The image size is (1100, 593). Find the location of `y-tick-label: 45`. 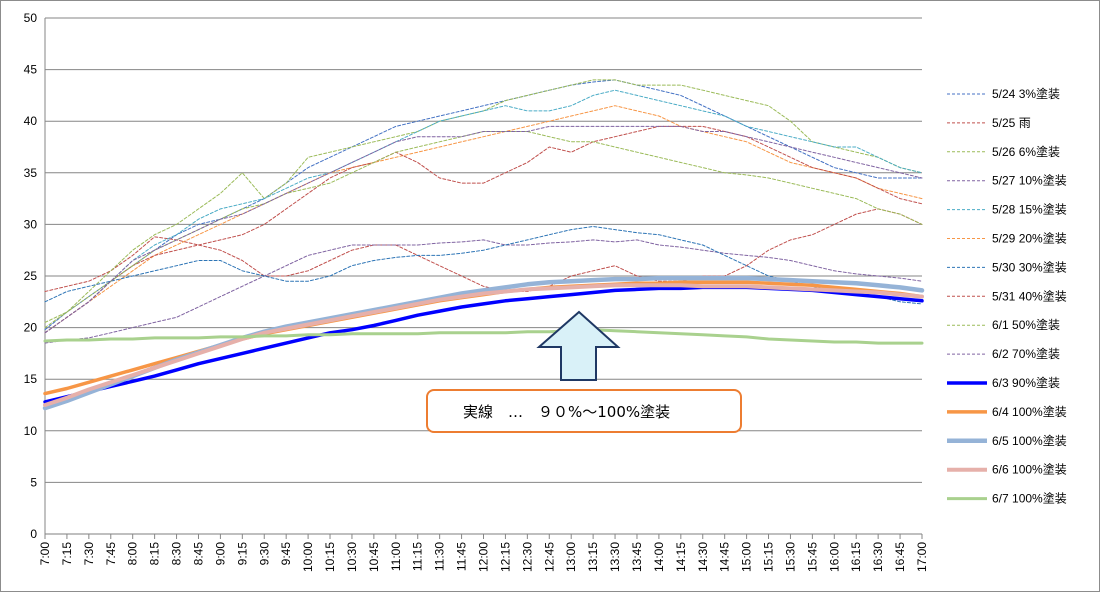

y-tick-label: 45 is located at coordinates (31, 70).